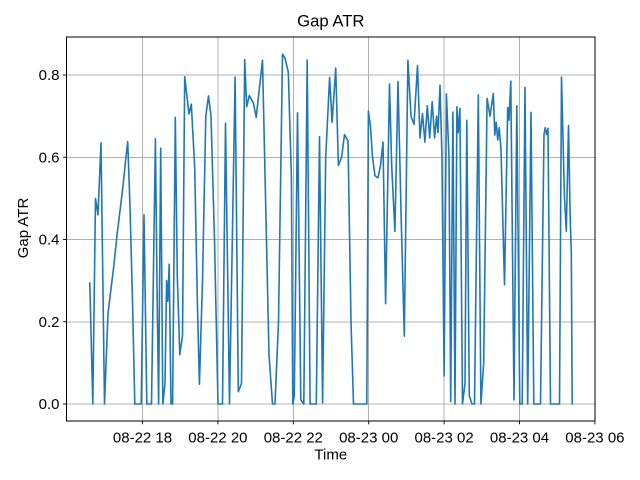  I want to click on svg-text: 08-23 04, so click(519, 438).